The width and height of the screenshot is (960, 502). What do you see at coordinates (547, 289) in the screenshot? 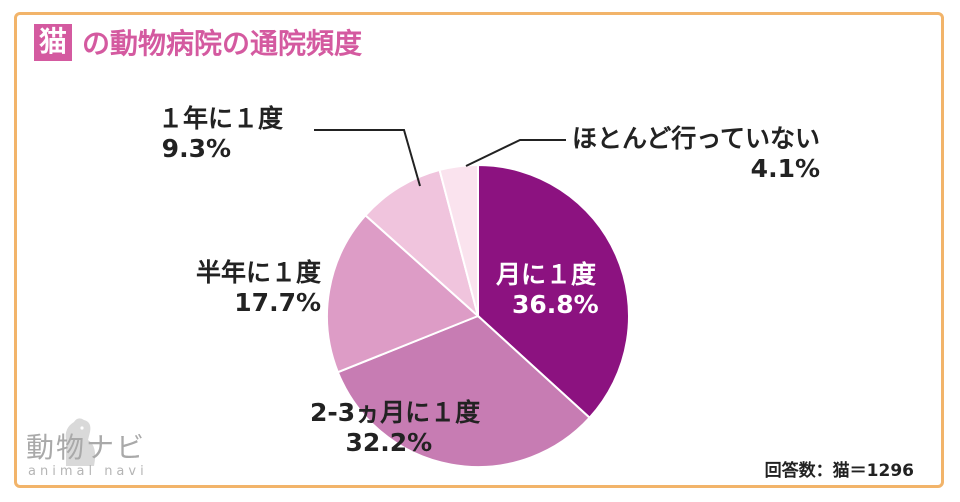
I see `slice-label-monthly: 月に１度 36.8%` at bounding box center [547, 289].